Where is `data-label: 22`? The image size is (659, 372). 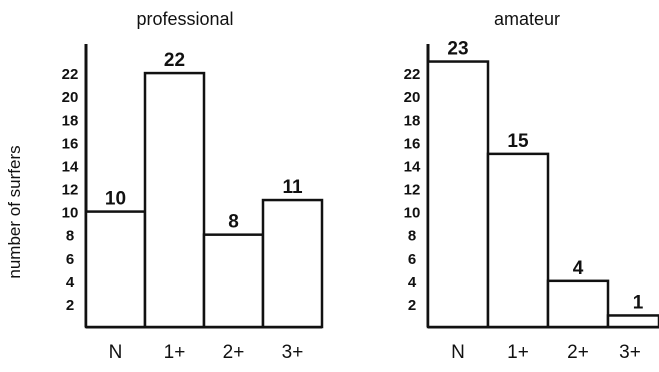 data-label: 22 is located at coordinates (174, 60).